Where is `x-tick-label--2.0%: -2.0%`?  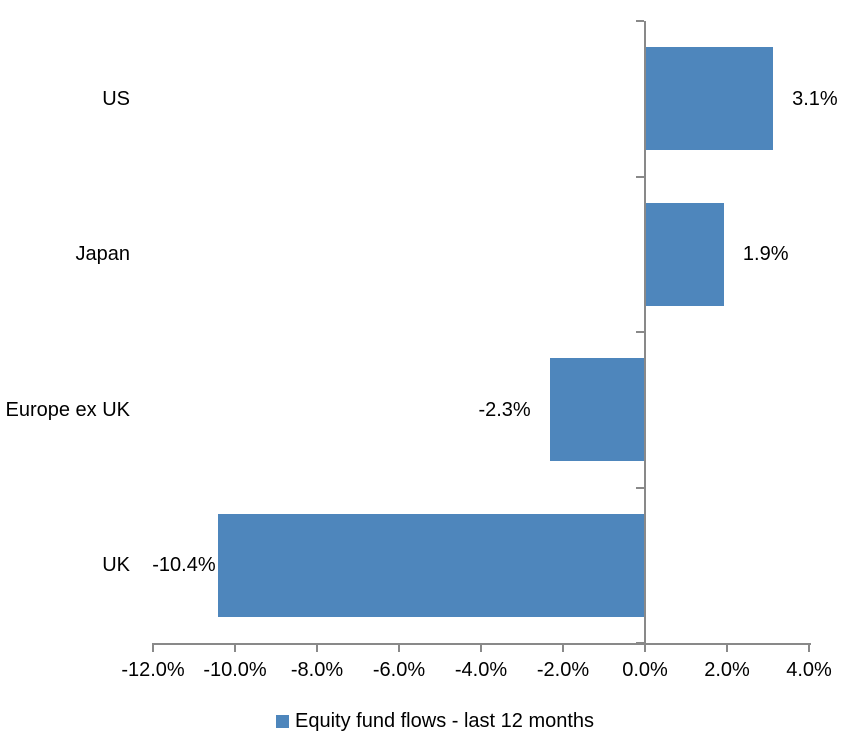 x-tick-label--2.0%: -2.0% is located at coordinates (563, 670).